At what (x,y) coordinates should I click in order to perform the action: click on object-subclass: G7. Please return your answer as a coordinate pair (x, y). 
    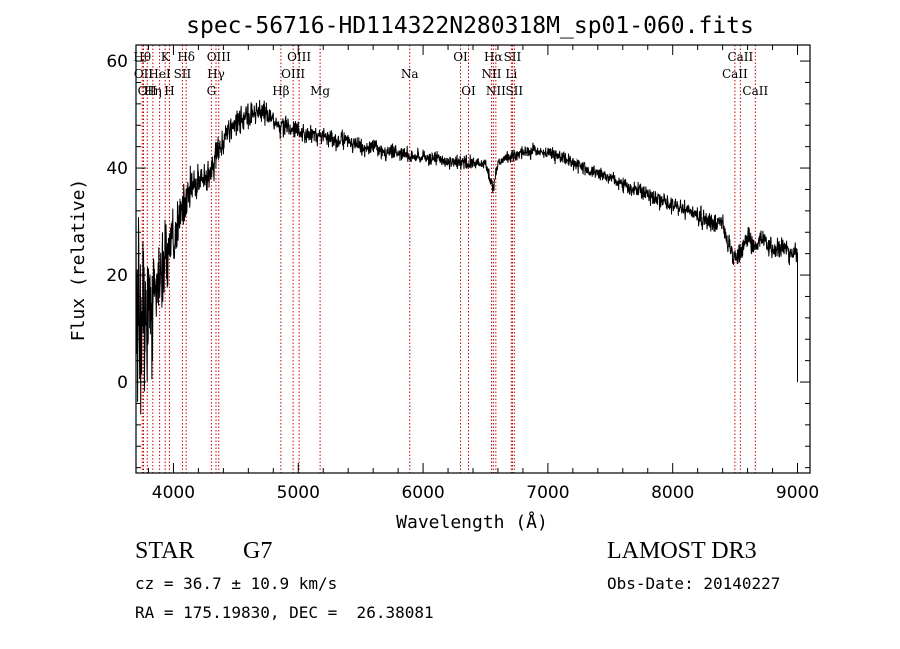
    Looking at the image, I should click on (258, 551).